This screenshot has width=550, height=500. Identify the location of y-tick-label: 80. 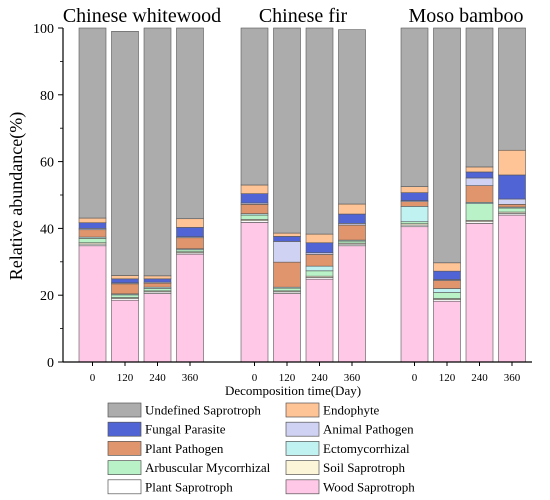
(47, 96).